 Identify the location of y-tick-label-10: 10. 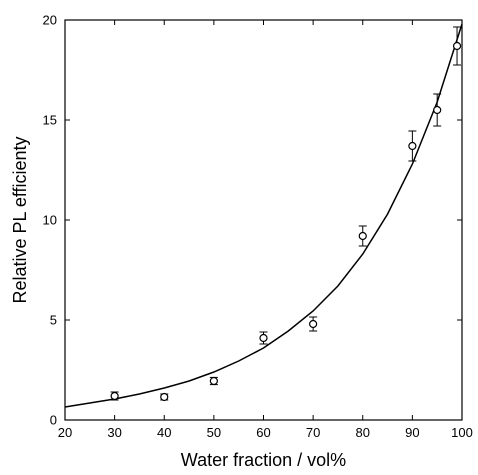
(50, 220).